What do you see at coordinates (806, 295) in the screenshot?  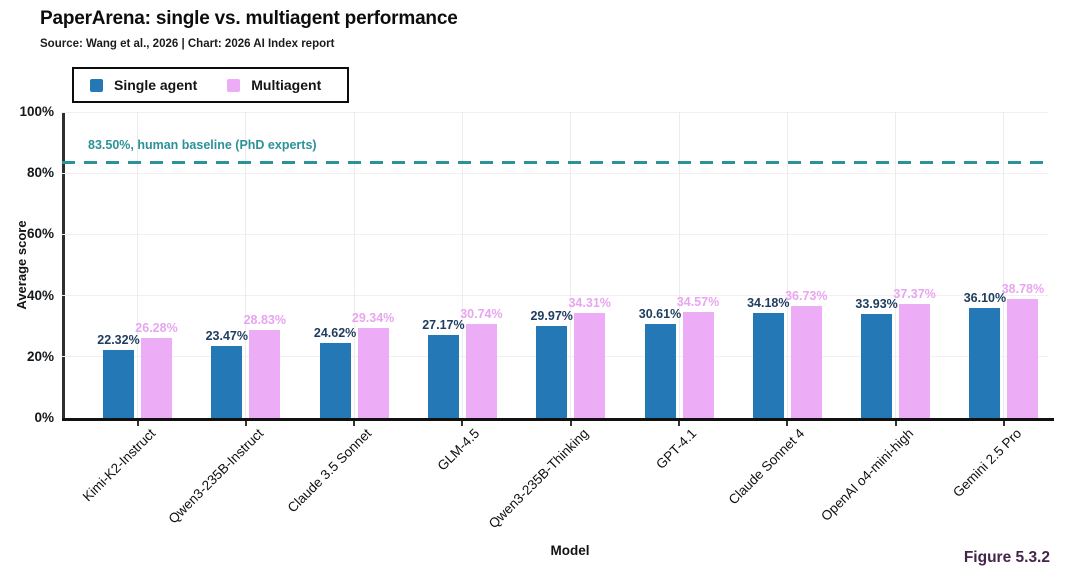 I see `bar-value-label: 36.73%` at bounding box center [806, 295].